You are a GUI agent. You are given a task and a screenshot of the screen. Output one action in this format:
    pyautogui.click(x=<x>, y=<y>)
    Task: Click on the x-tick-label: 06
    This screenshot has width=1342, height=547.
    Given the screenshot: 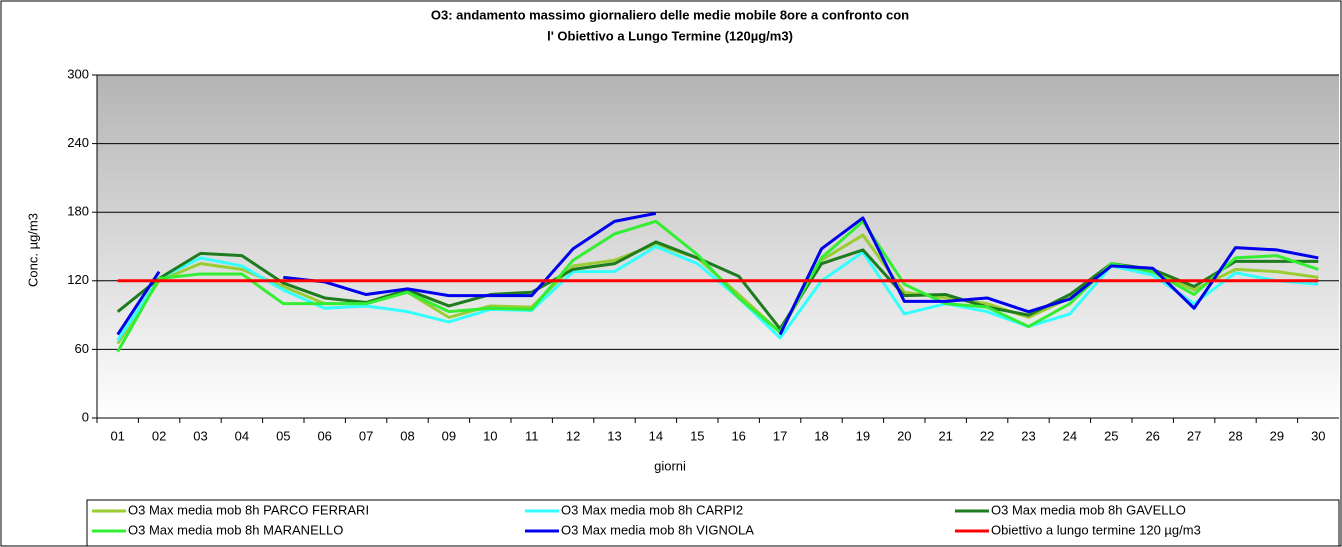 What is the action you would take?
    pyautogui.click(x=324, y=435)
    